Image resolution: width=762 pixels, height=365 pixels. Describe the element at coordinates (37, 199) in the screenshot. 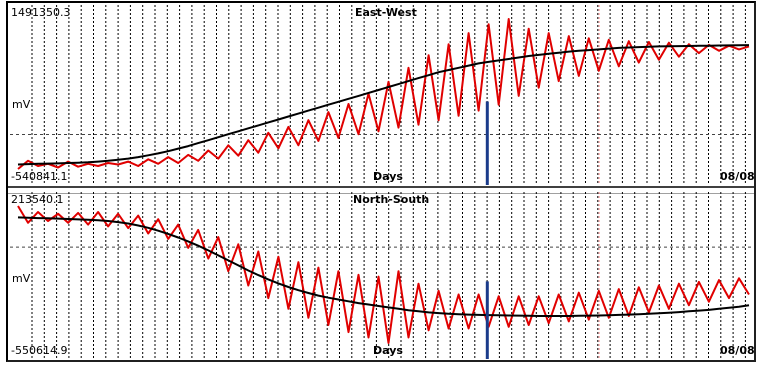

I see `ns-ymax-label: 213540.1` at that location.